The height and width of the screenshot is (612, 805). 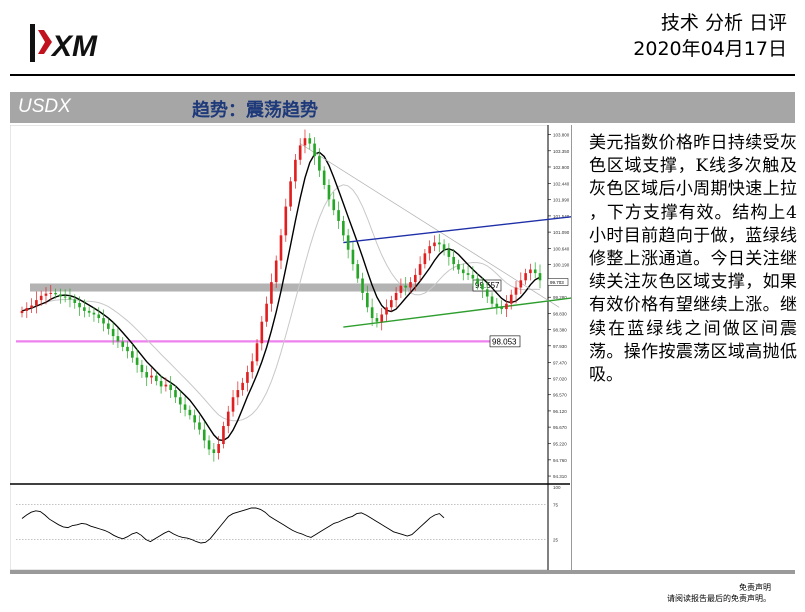 I want to click on current-price-label: 99.703, so click(x=557, y=282).